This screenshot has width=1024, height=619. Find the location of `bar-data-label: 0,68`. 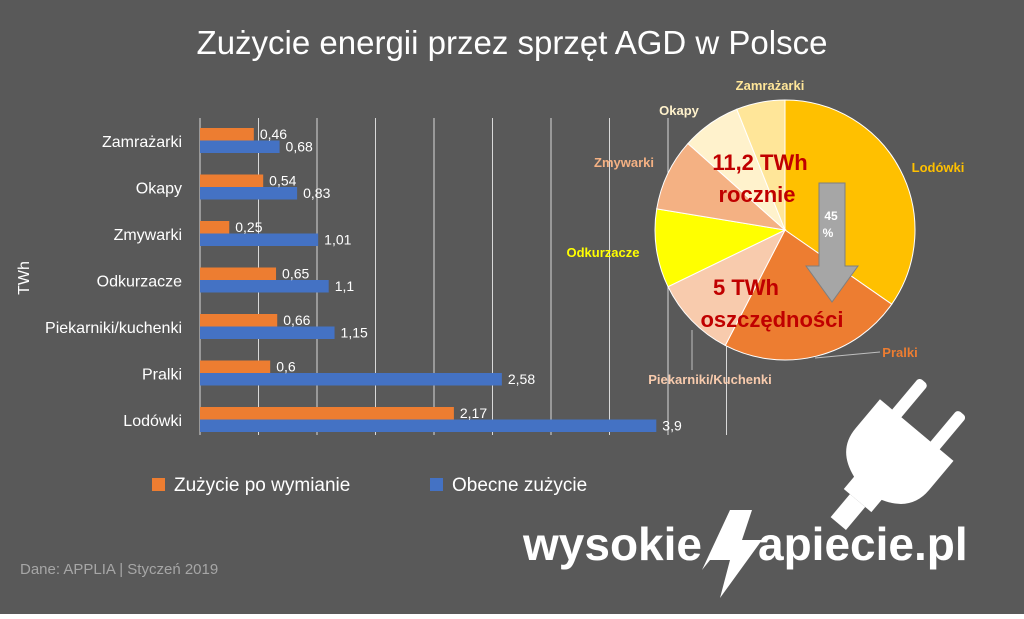

bar-data-label: 0,68 is located at coordinates (299, 147).